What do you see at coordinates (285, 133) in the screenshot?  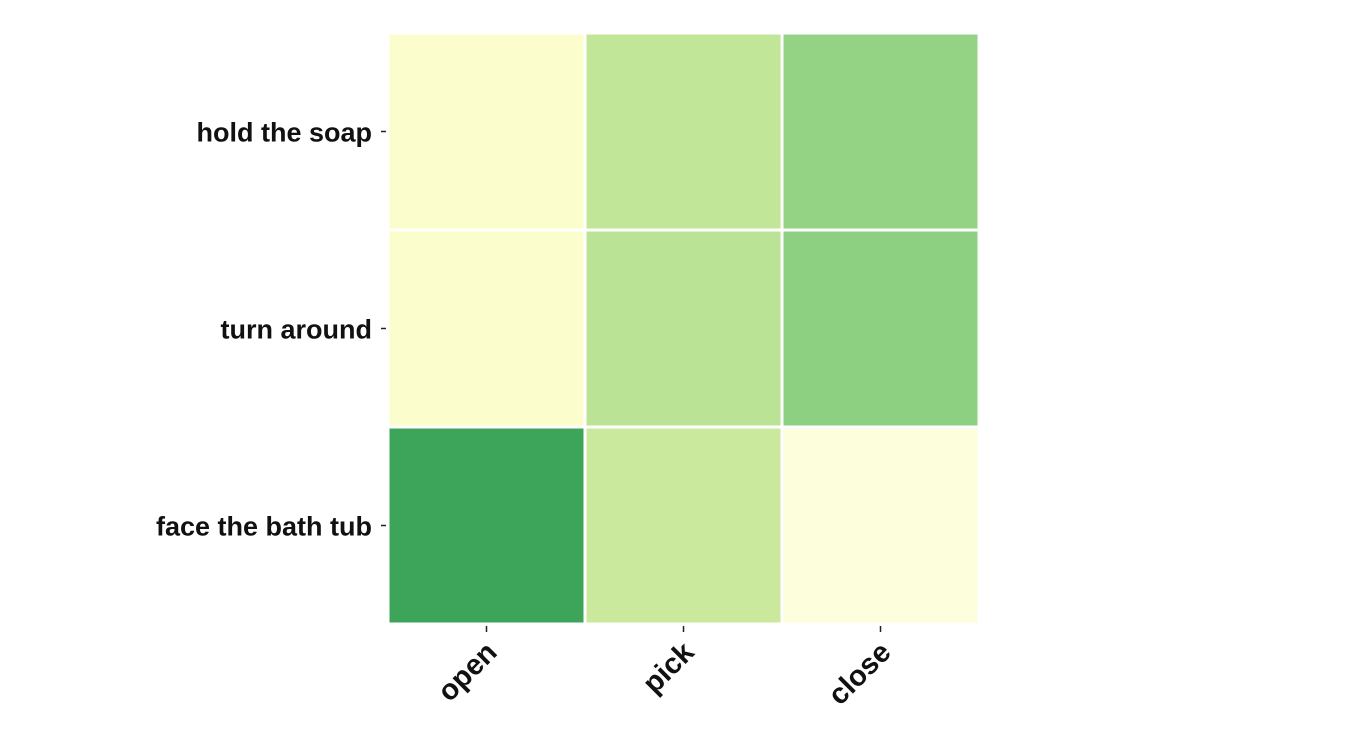 I see `y-tick-label-0: hold the soap` at bounding box center [285, 133].